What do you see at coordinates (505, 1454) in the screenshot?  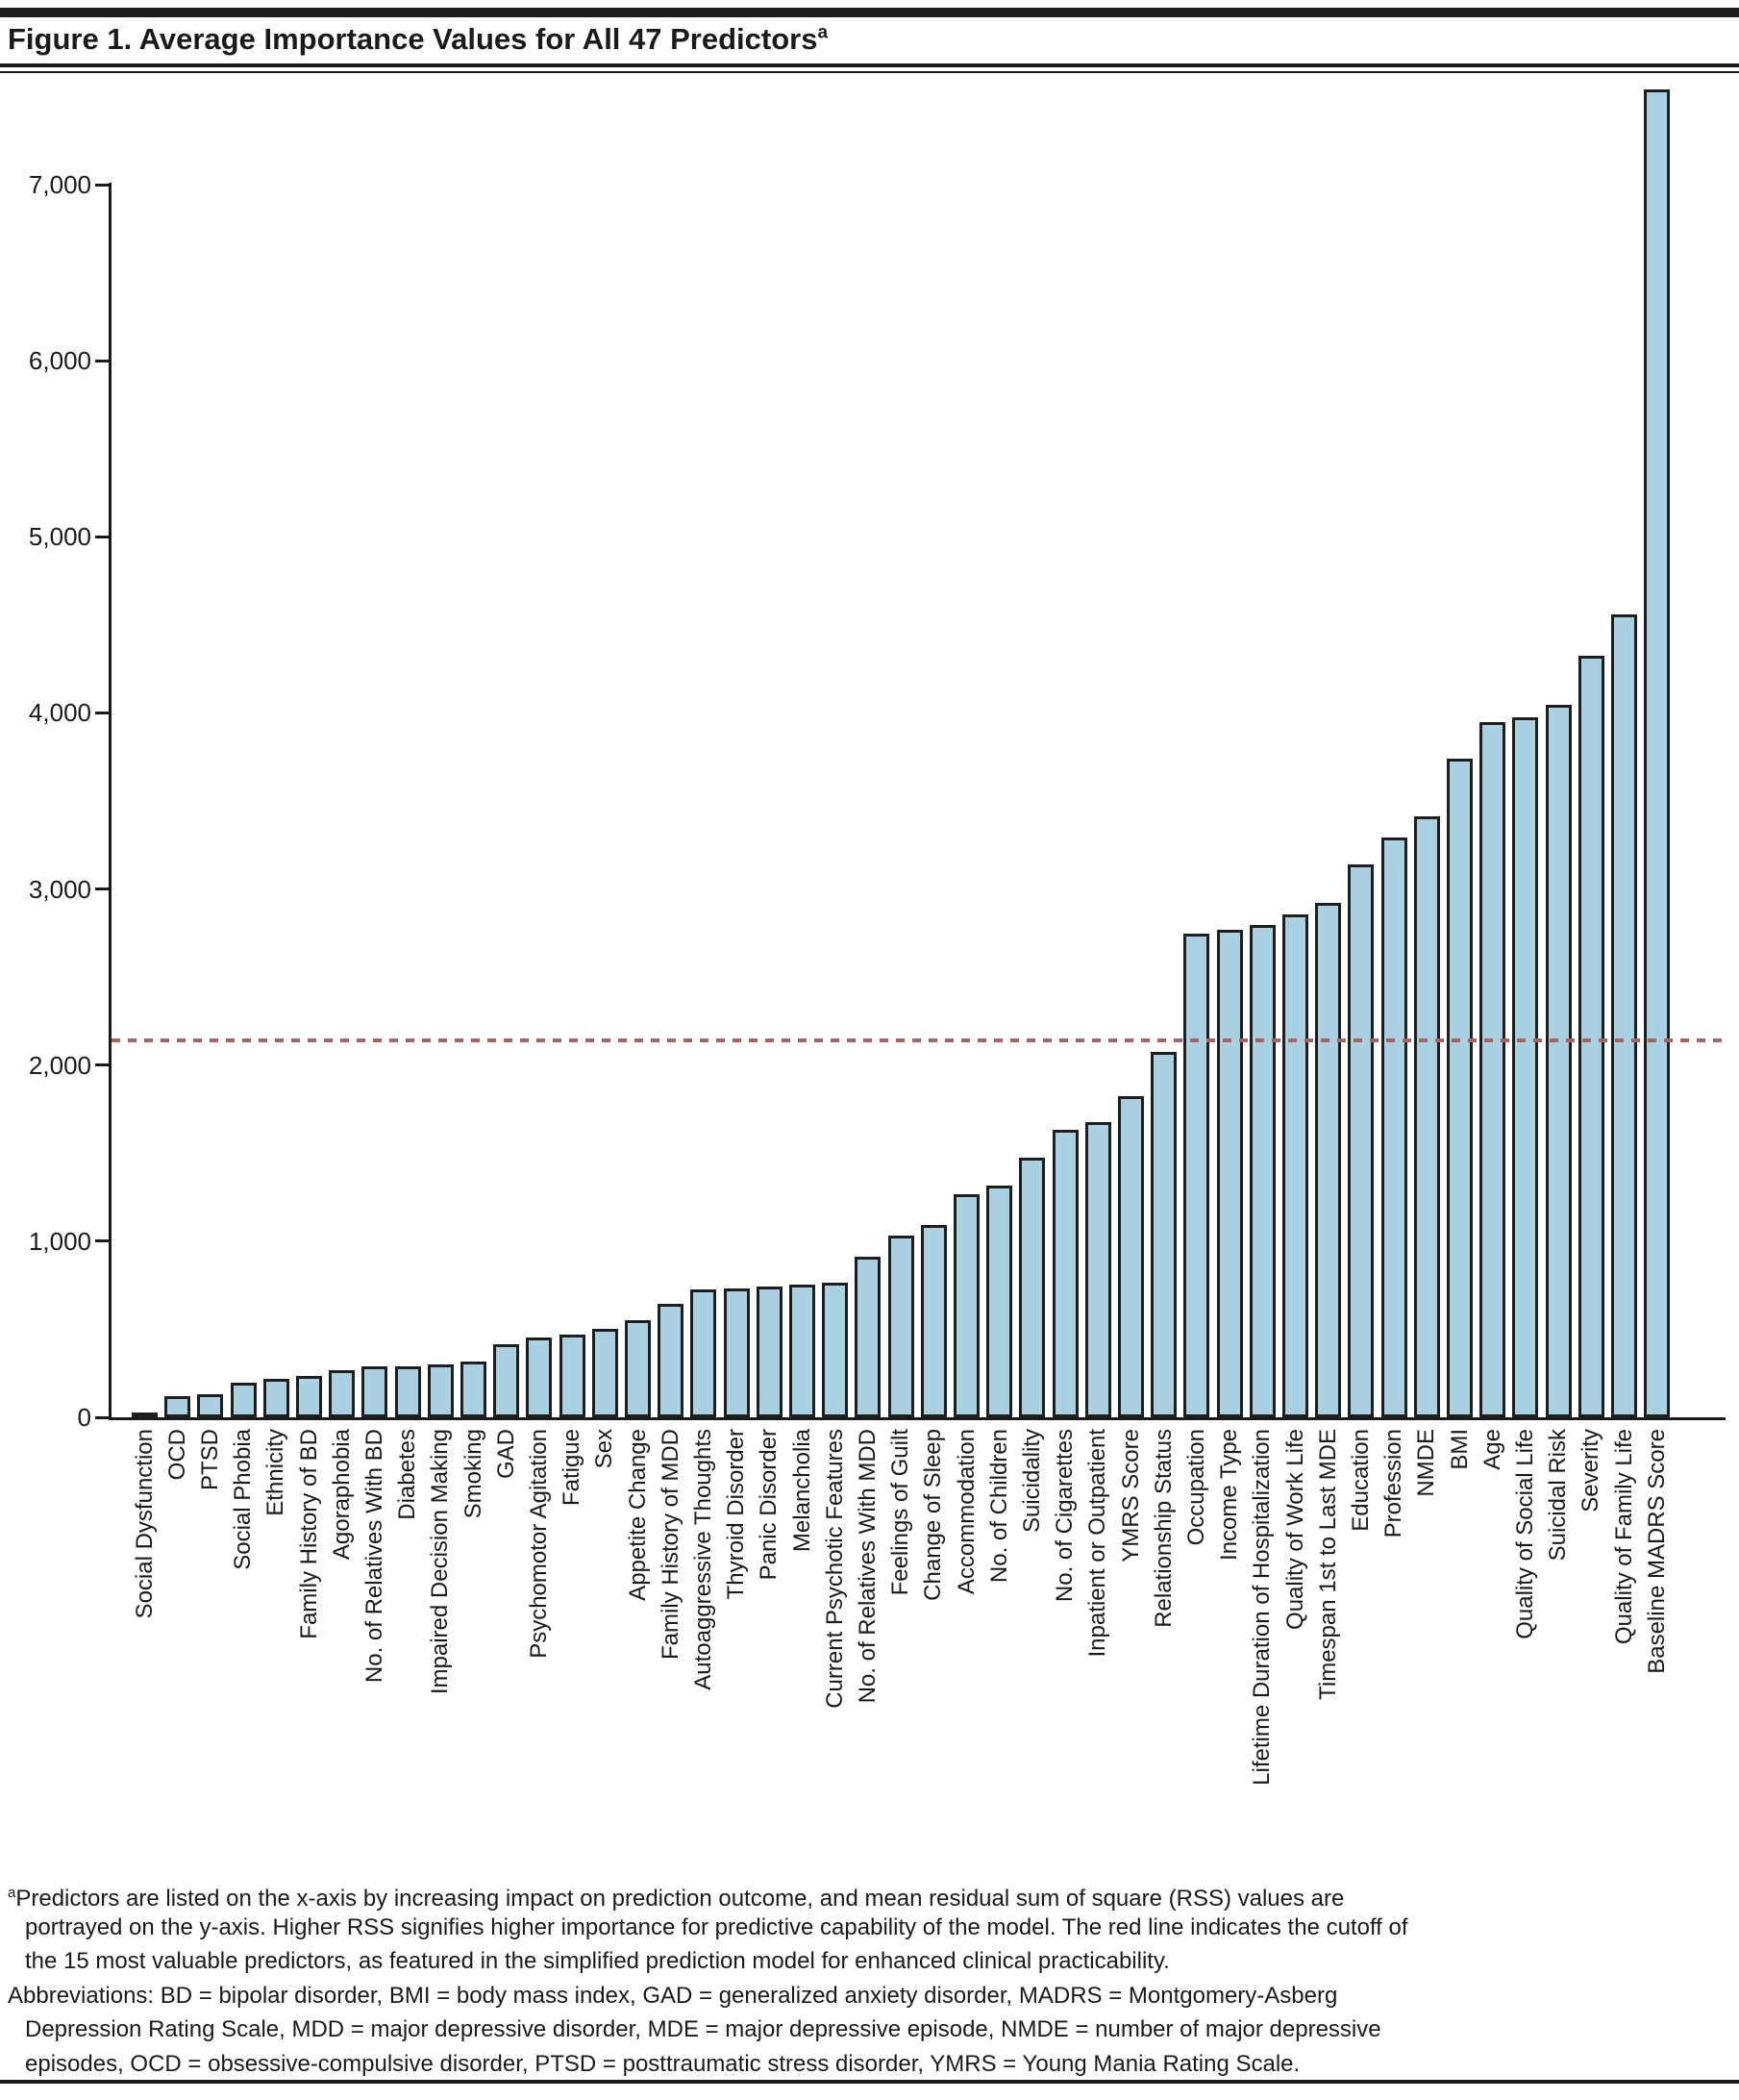 I see `x-tick-label: GAD` at bounding box center [505, 1454].